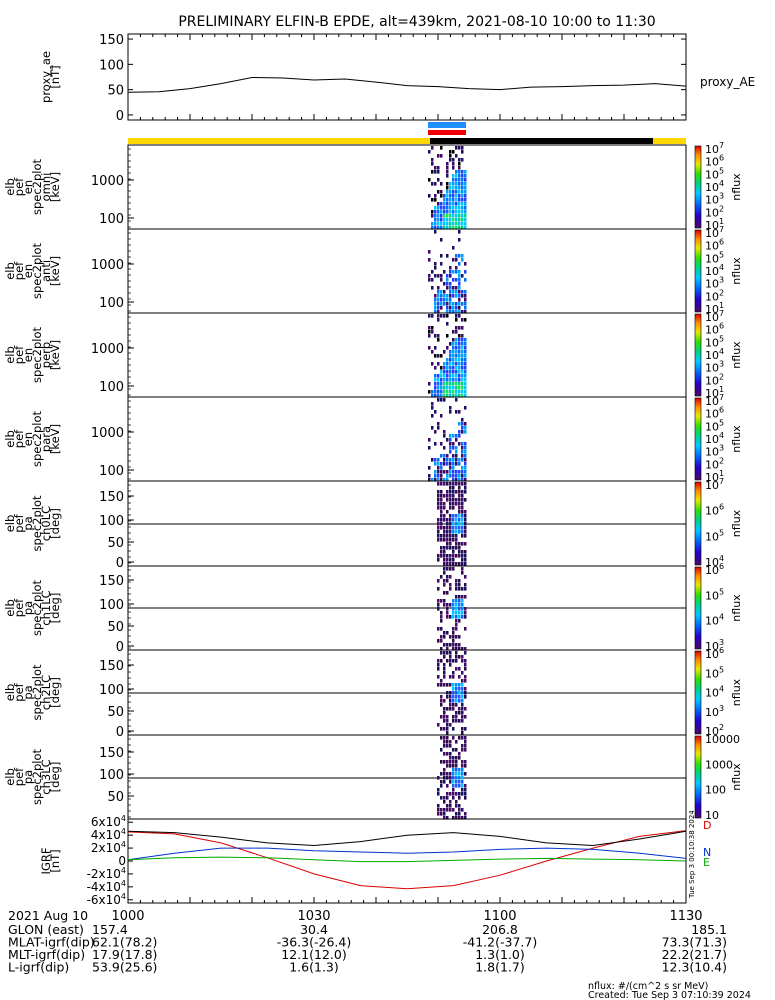 The image size is (775, 1000). What do you see at coordinates (407, 861) in the screenshot?
I see `panel-frame-igrf` at bounding box center [407, 861].